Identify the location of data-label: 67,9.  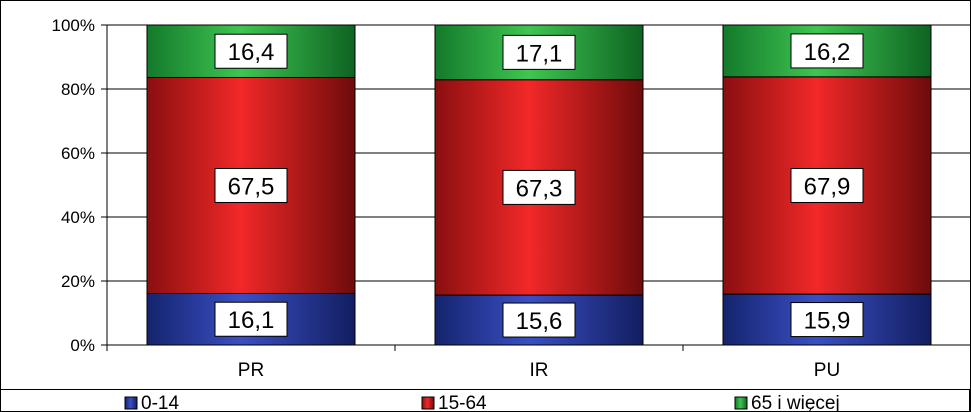
(827, 186).